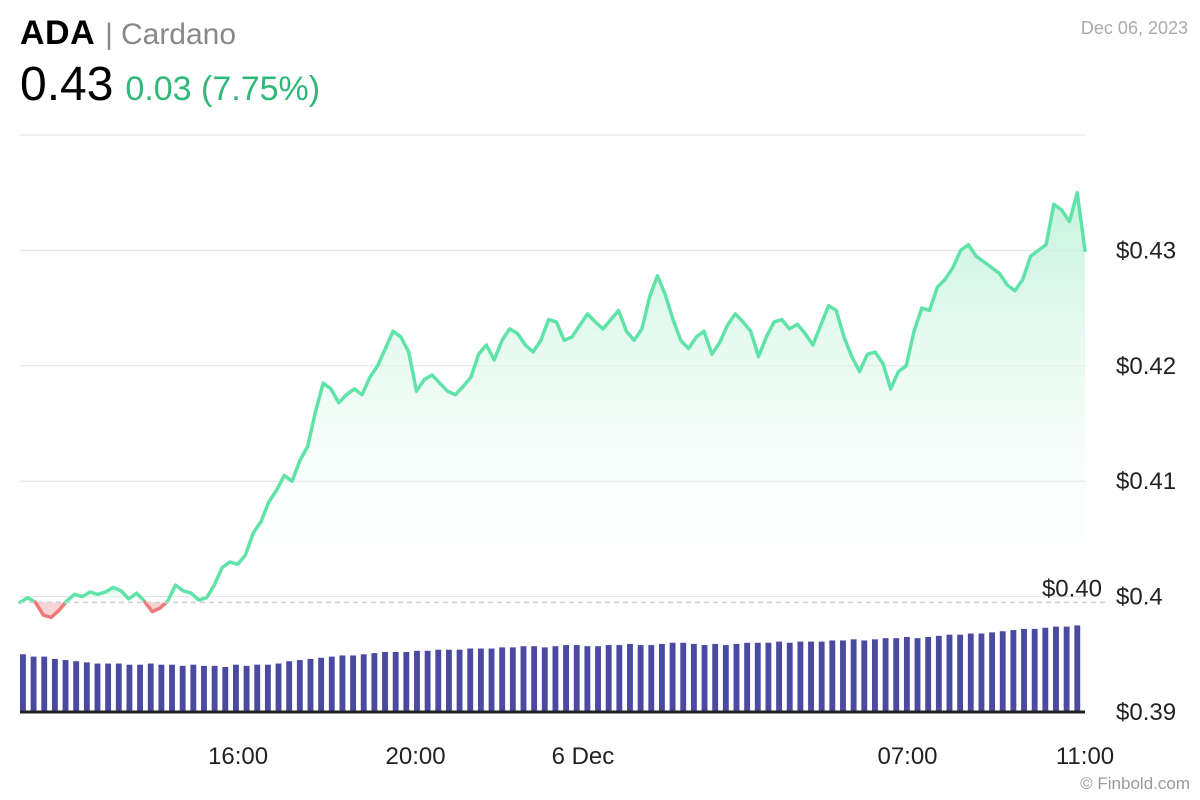  What do you see at coordinates (1134, 28) in the screenshot?
I see `chart-date: Dec 06, 2023` at bounding box center [1134, 28].